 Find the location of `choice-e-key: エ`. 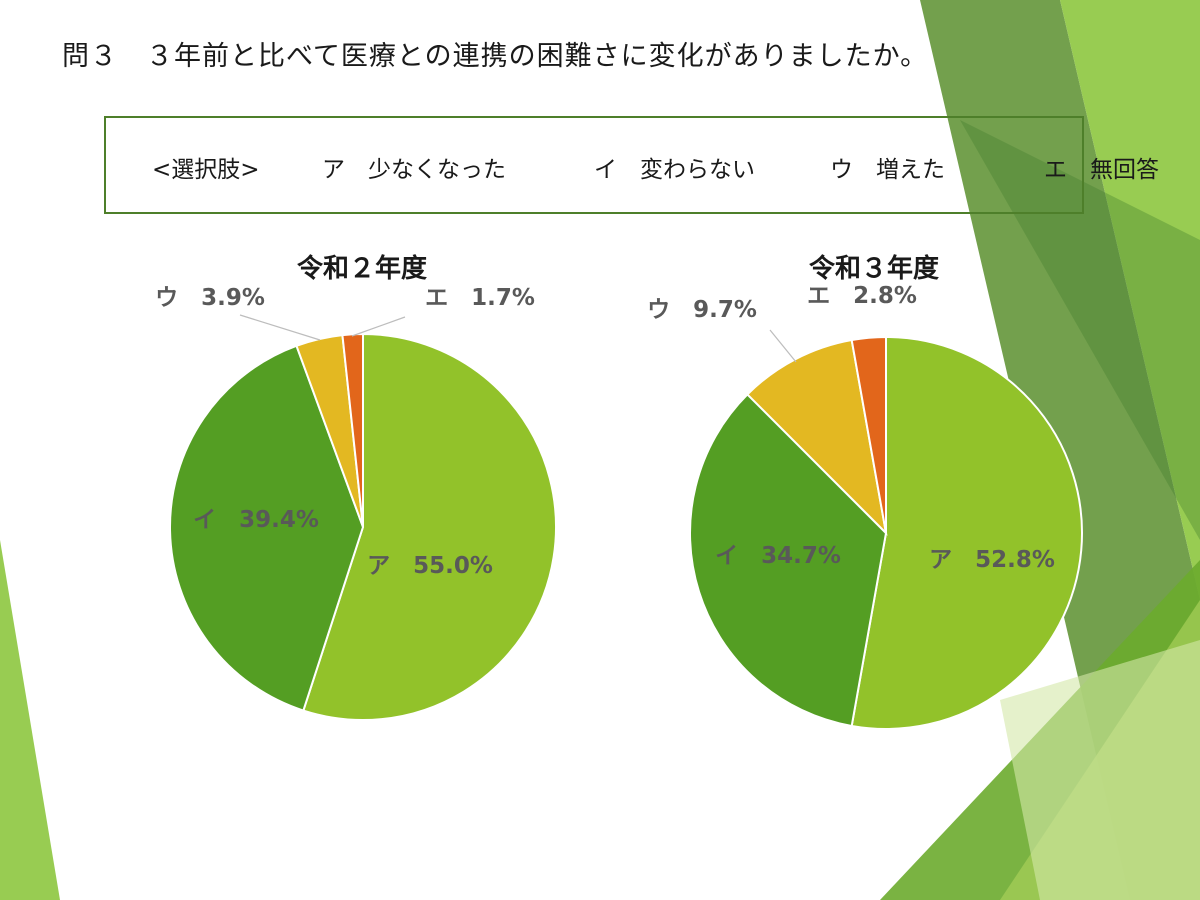

choice-e-key: エ is located at coordinates (1055, 170).